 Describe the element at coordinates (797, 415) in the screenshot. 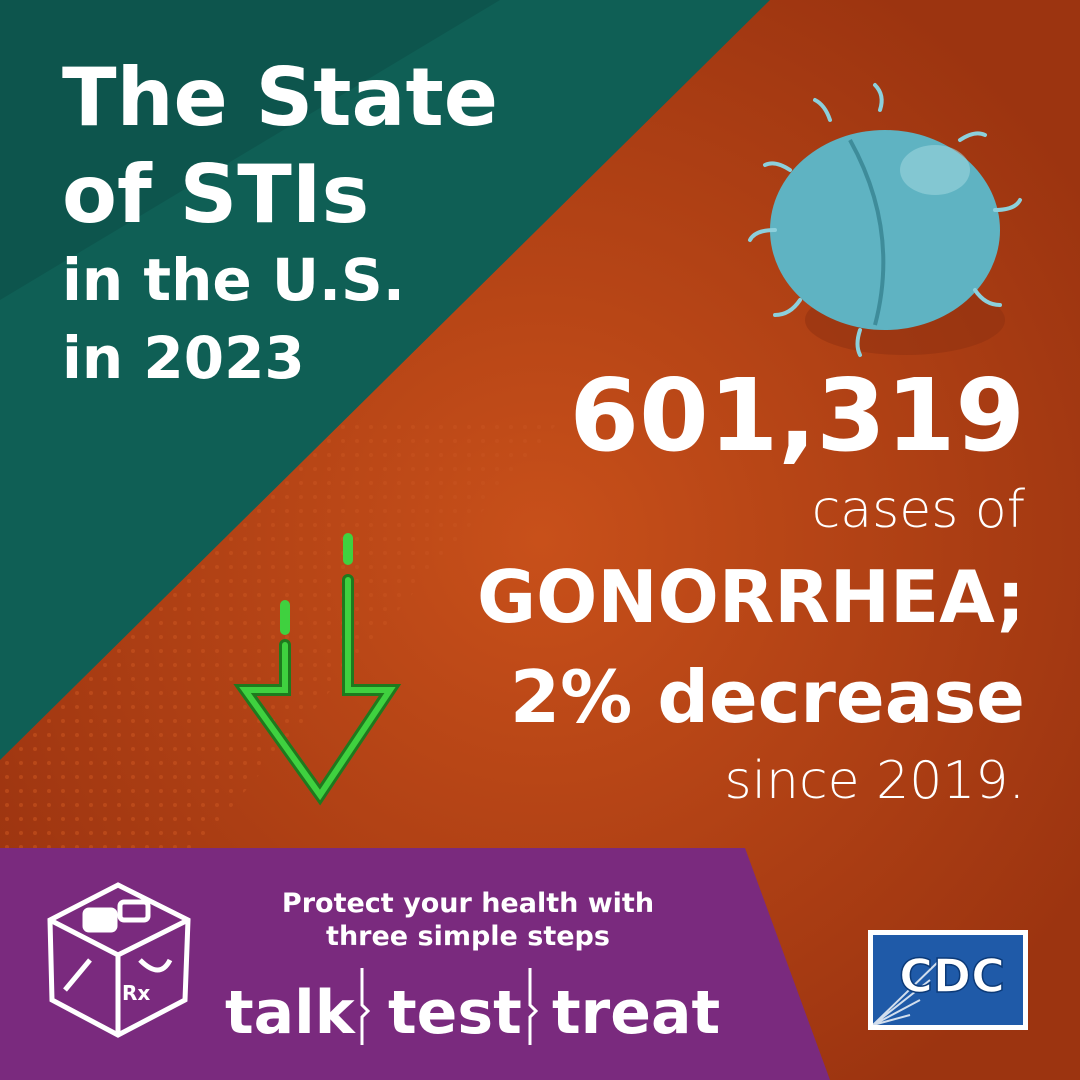

I see `case-count: 601,319` at that location.